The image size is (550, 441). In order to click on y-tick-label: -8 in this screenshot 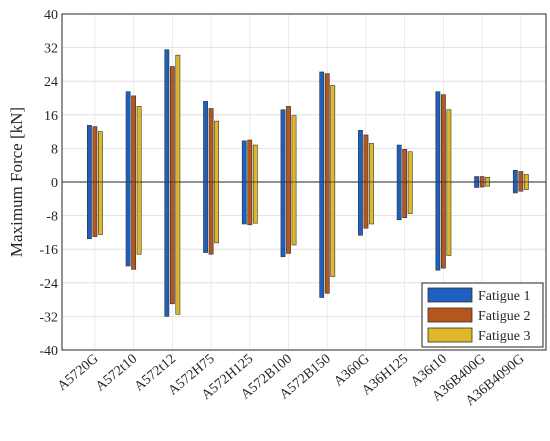, I will do `click(52, 217)`.